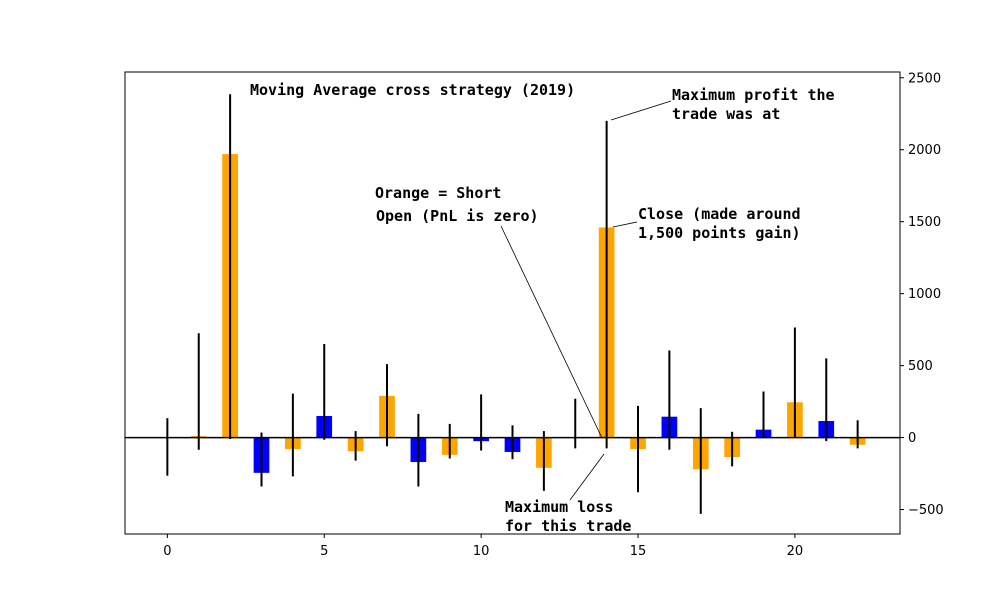 This screenshot has height=600, width=1000. What do you see at coordinates (324, 551) in the screenshot?
I see `x-tick-label-5: 5` at bounding box center [324, 551].